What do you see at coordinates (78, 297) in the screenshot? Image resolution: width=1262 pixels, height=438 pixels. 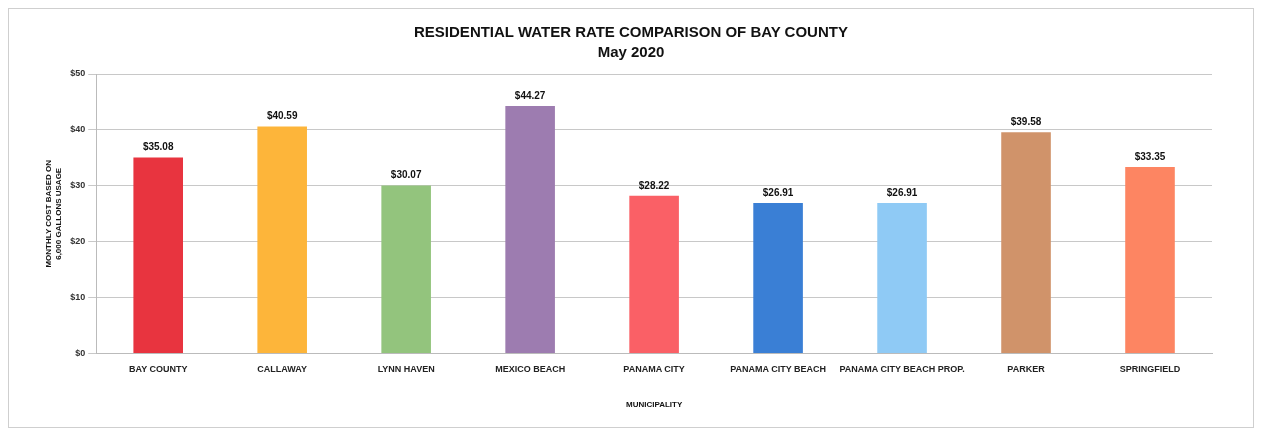 I see `y-tick-label: $10` at bounding box center [78, 297].